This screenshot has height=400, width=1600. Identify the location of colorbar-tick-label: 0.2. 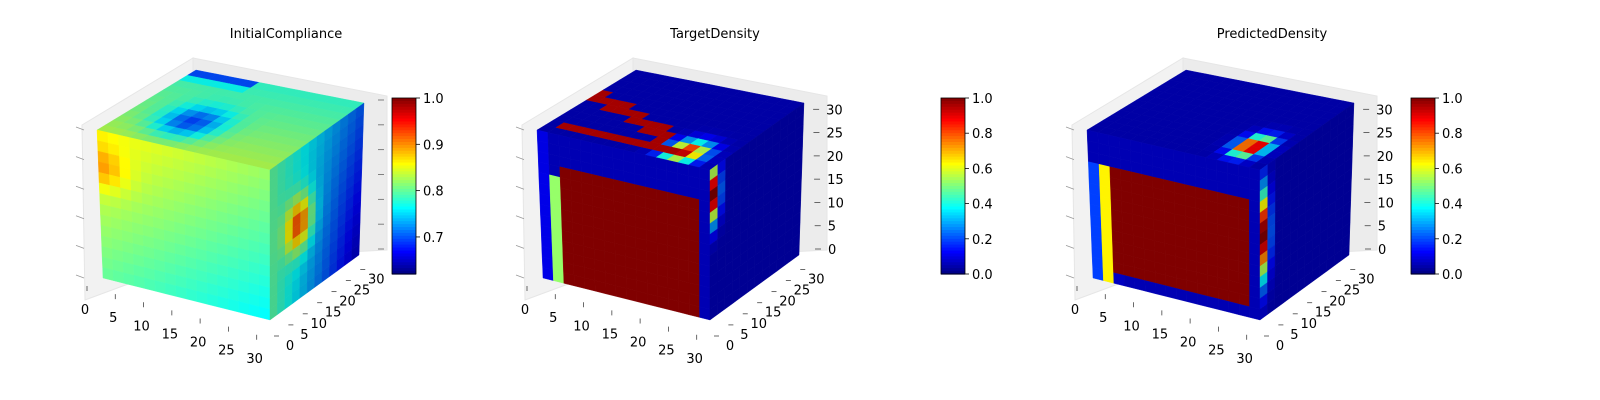
(982, 240).